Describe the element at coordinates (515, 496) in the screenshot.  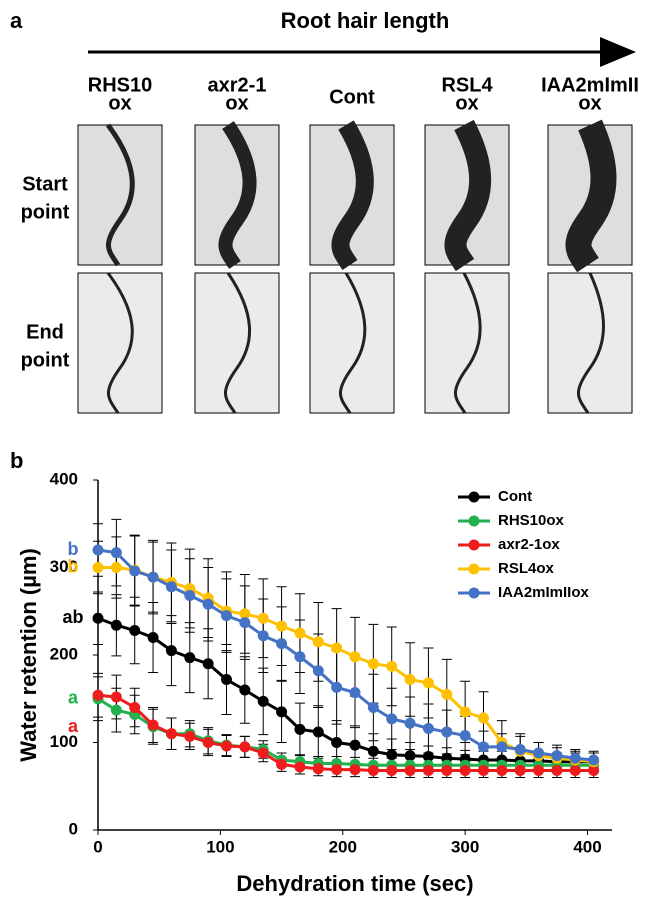
I see `legend-label: Cont` at that location.